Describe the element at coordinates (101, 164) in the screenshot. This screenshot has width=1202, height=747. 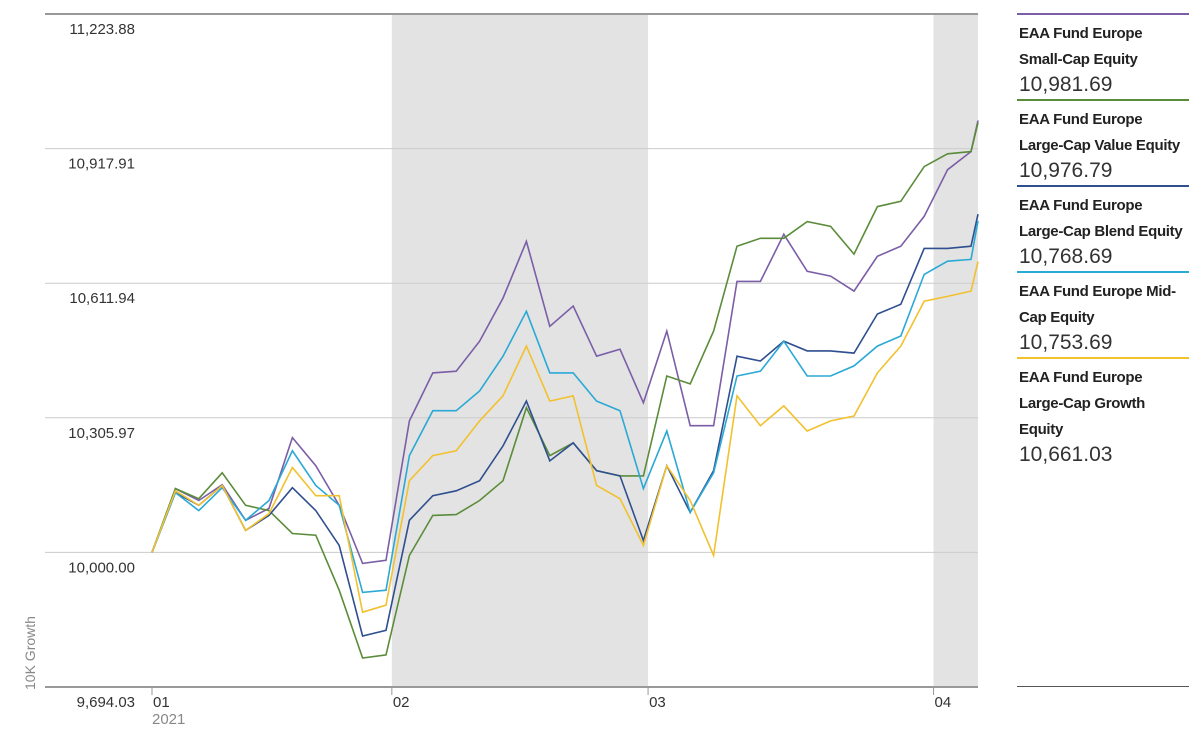
I see `y-tick-label: 10,917.91` at that location.